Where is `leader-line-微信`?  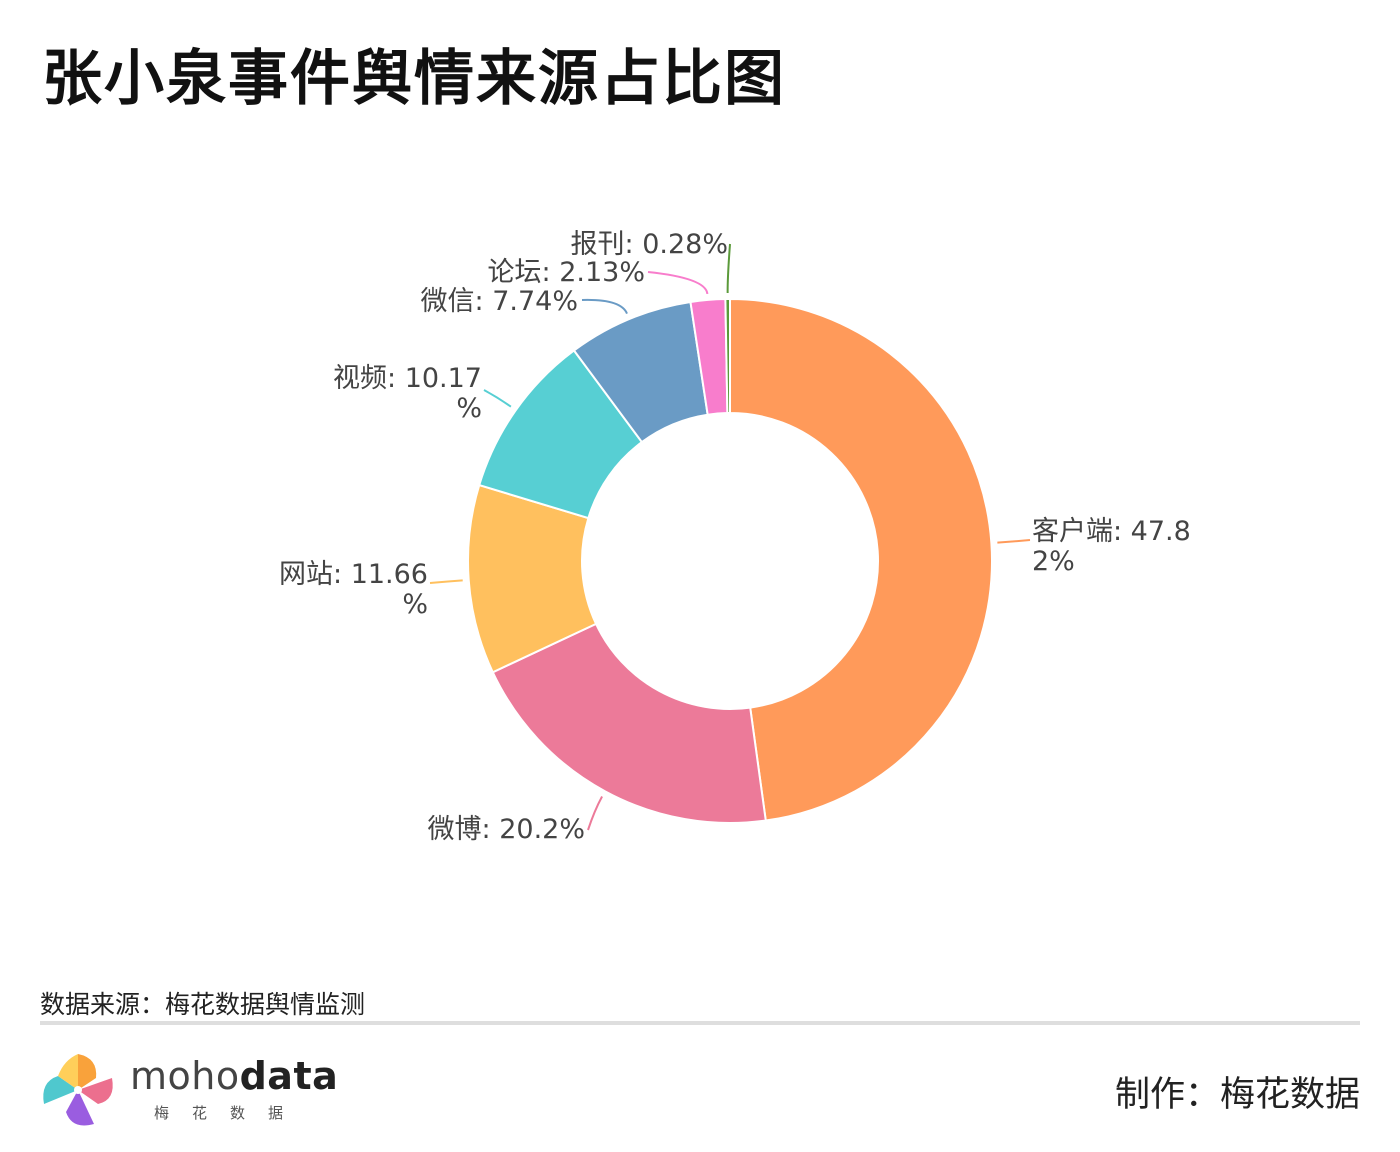 leader-line-微信 is located at coordinates (604, 306).